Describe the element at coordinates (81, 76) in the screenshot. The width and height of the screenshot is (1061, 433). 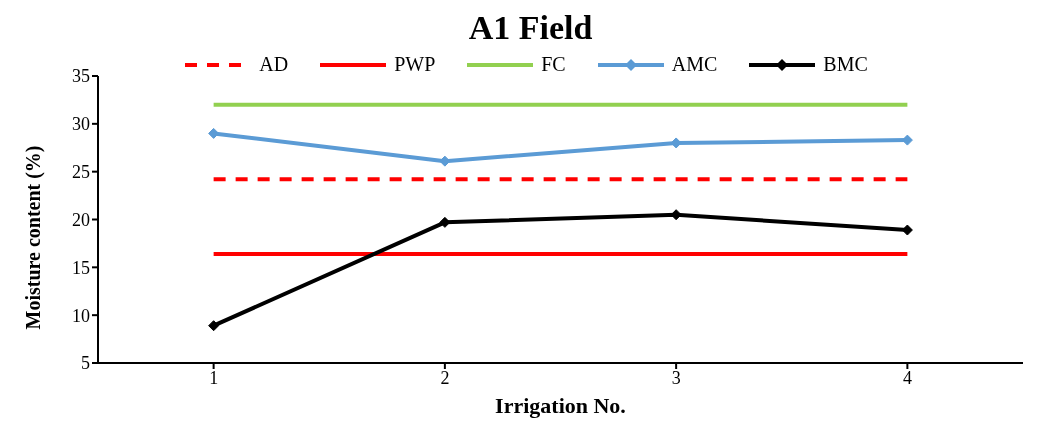
I see `y-tick-label: 35` at that location.